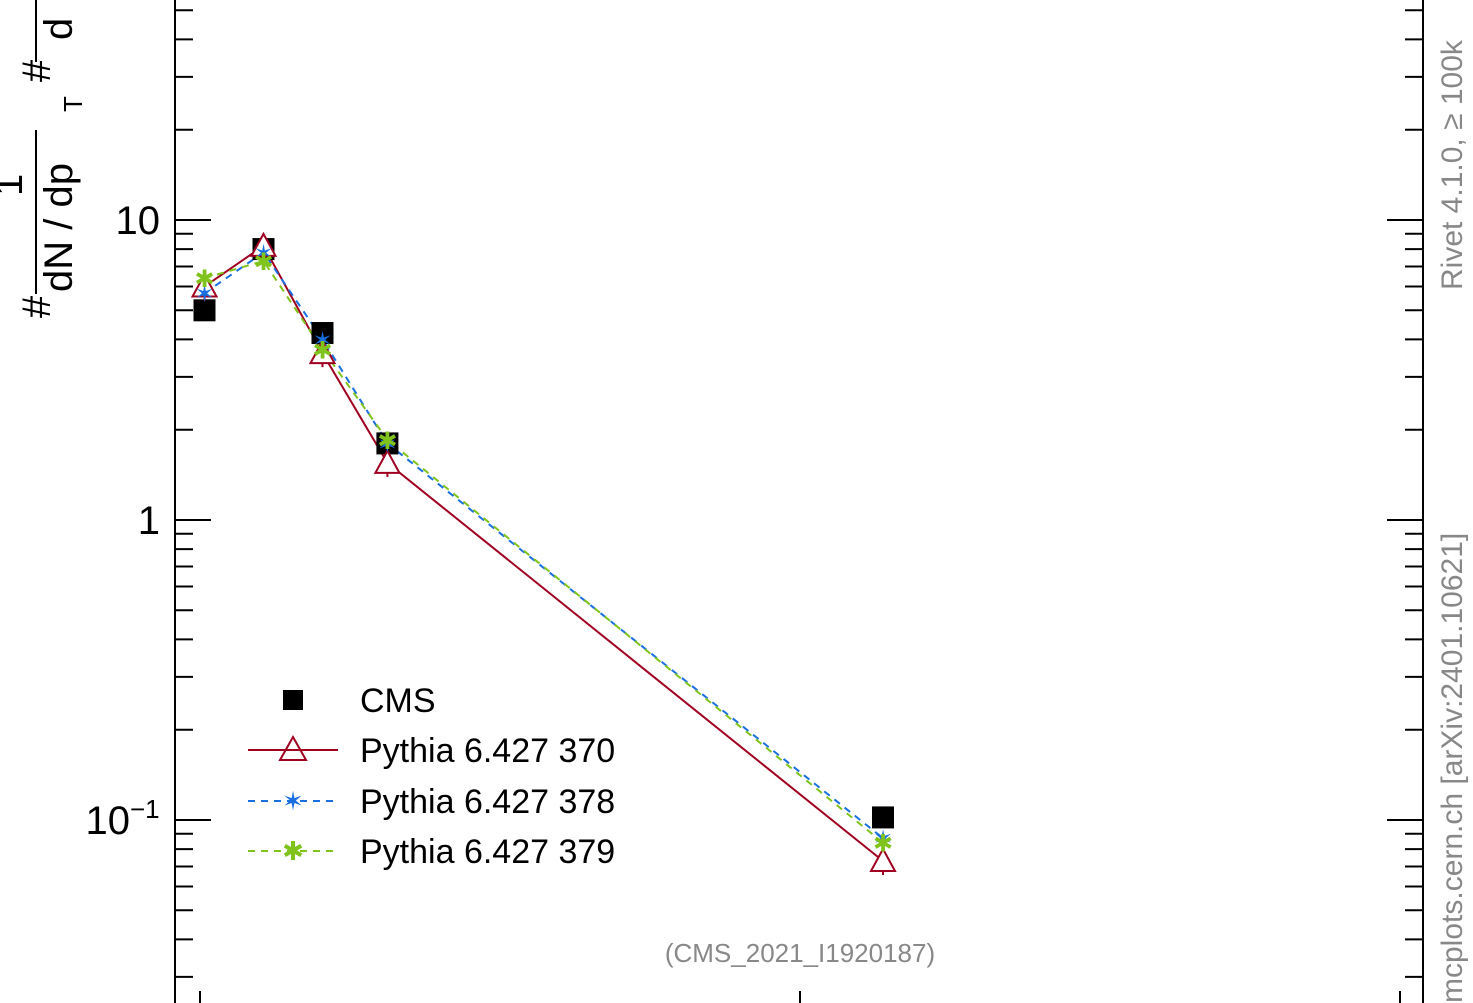 The image size is (1473, 1003). I want to click on legend-label-370: Pythia 6.427 370, so click(487, 751).